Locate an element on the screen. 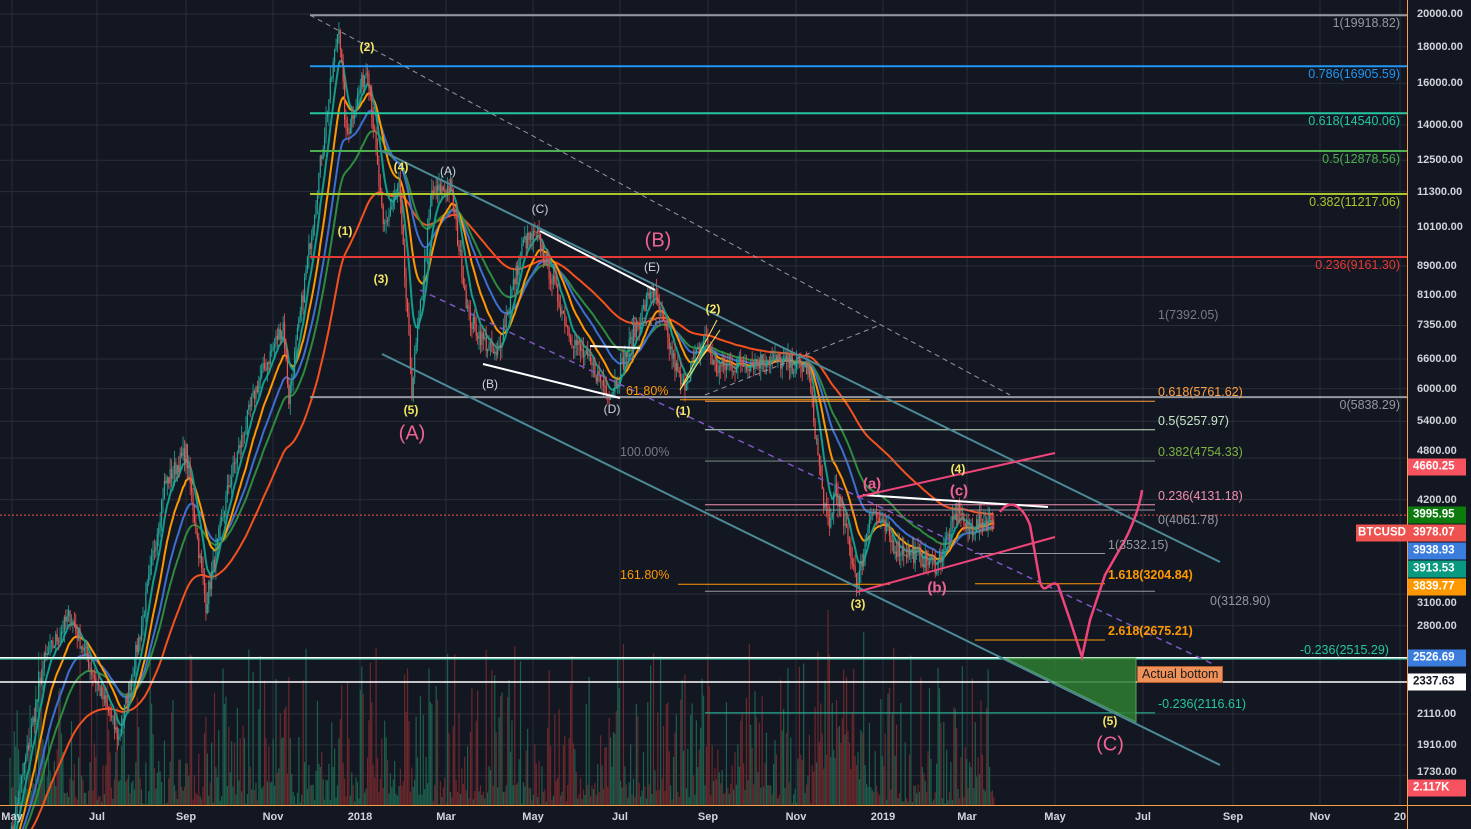 The image size is (1471, 829). wave-label: (b) is located at coordinates (937, 588).